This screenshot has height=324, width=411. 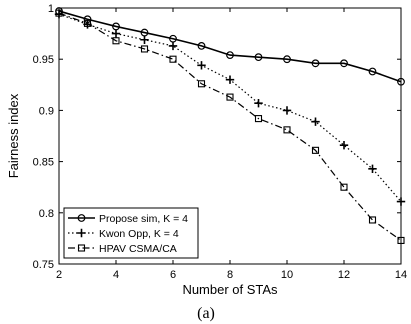 What do you see at coordinates (43, 60) in the screenshot?
I see `y-tick-label: 0.95` at bounding box center [43, 60].